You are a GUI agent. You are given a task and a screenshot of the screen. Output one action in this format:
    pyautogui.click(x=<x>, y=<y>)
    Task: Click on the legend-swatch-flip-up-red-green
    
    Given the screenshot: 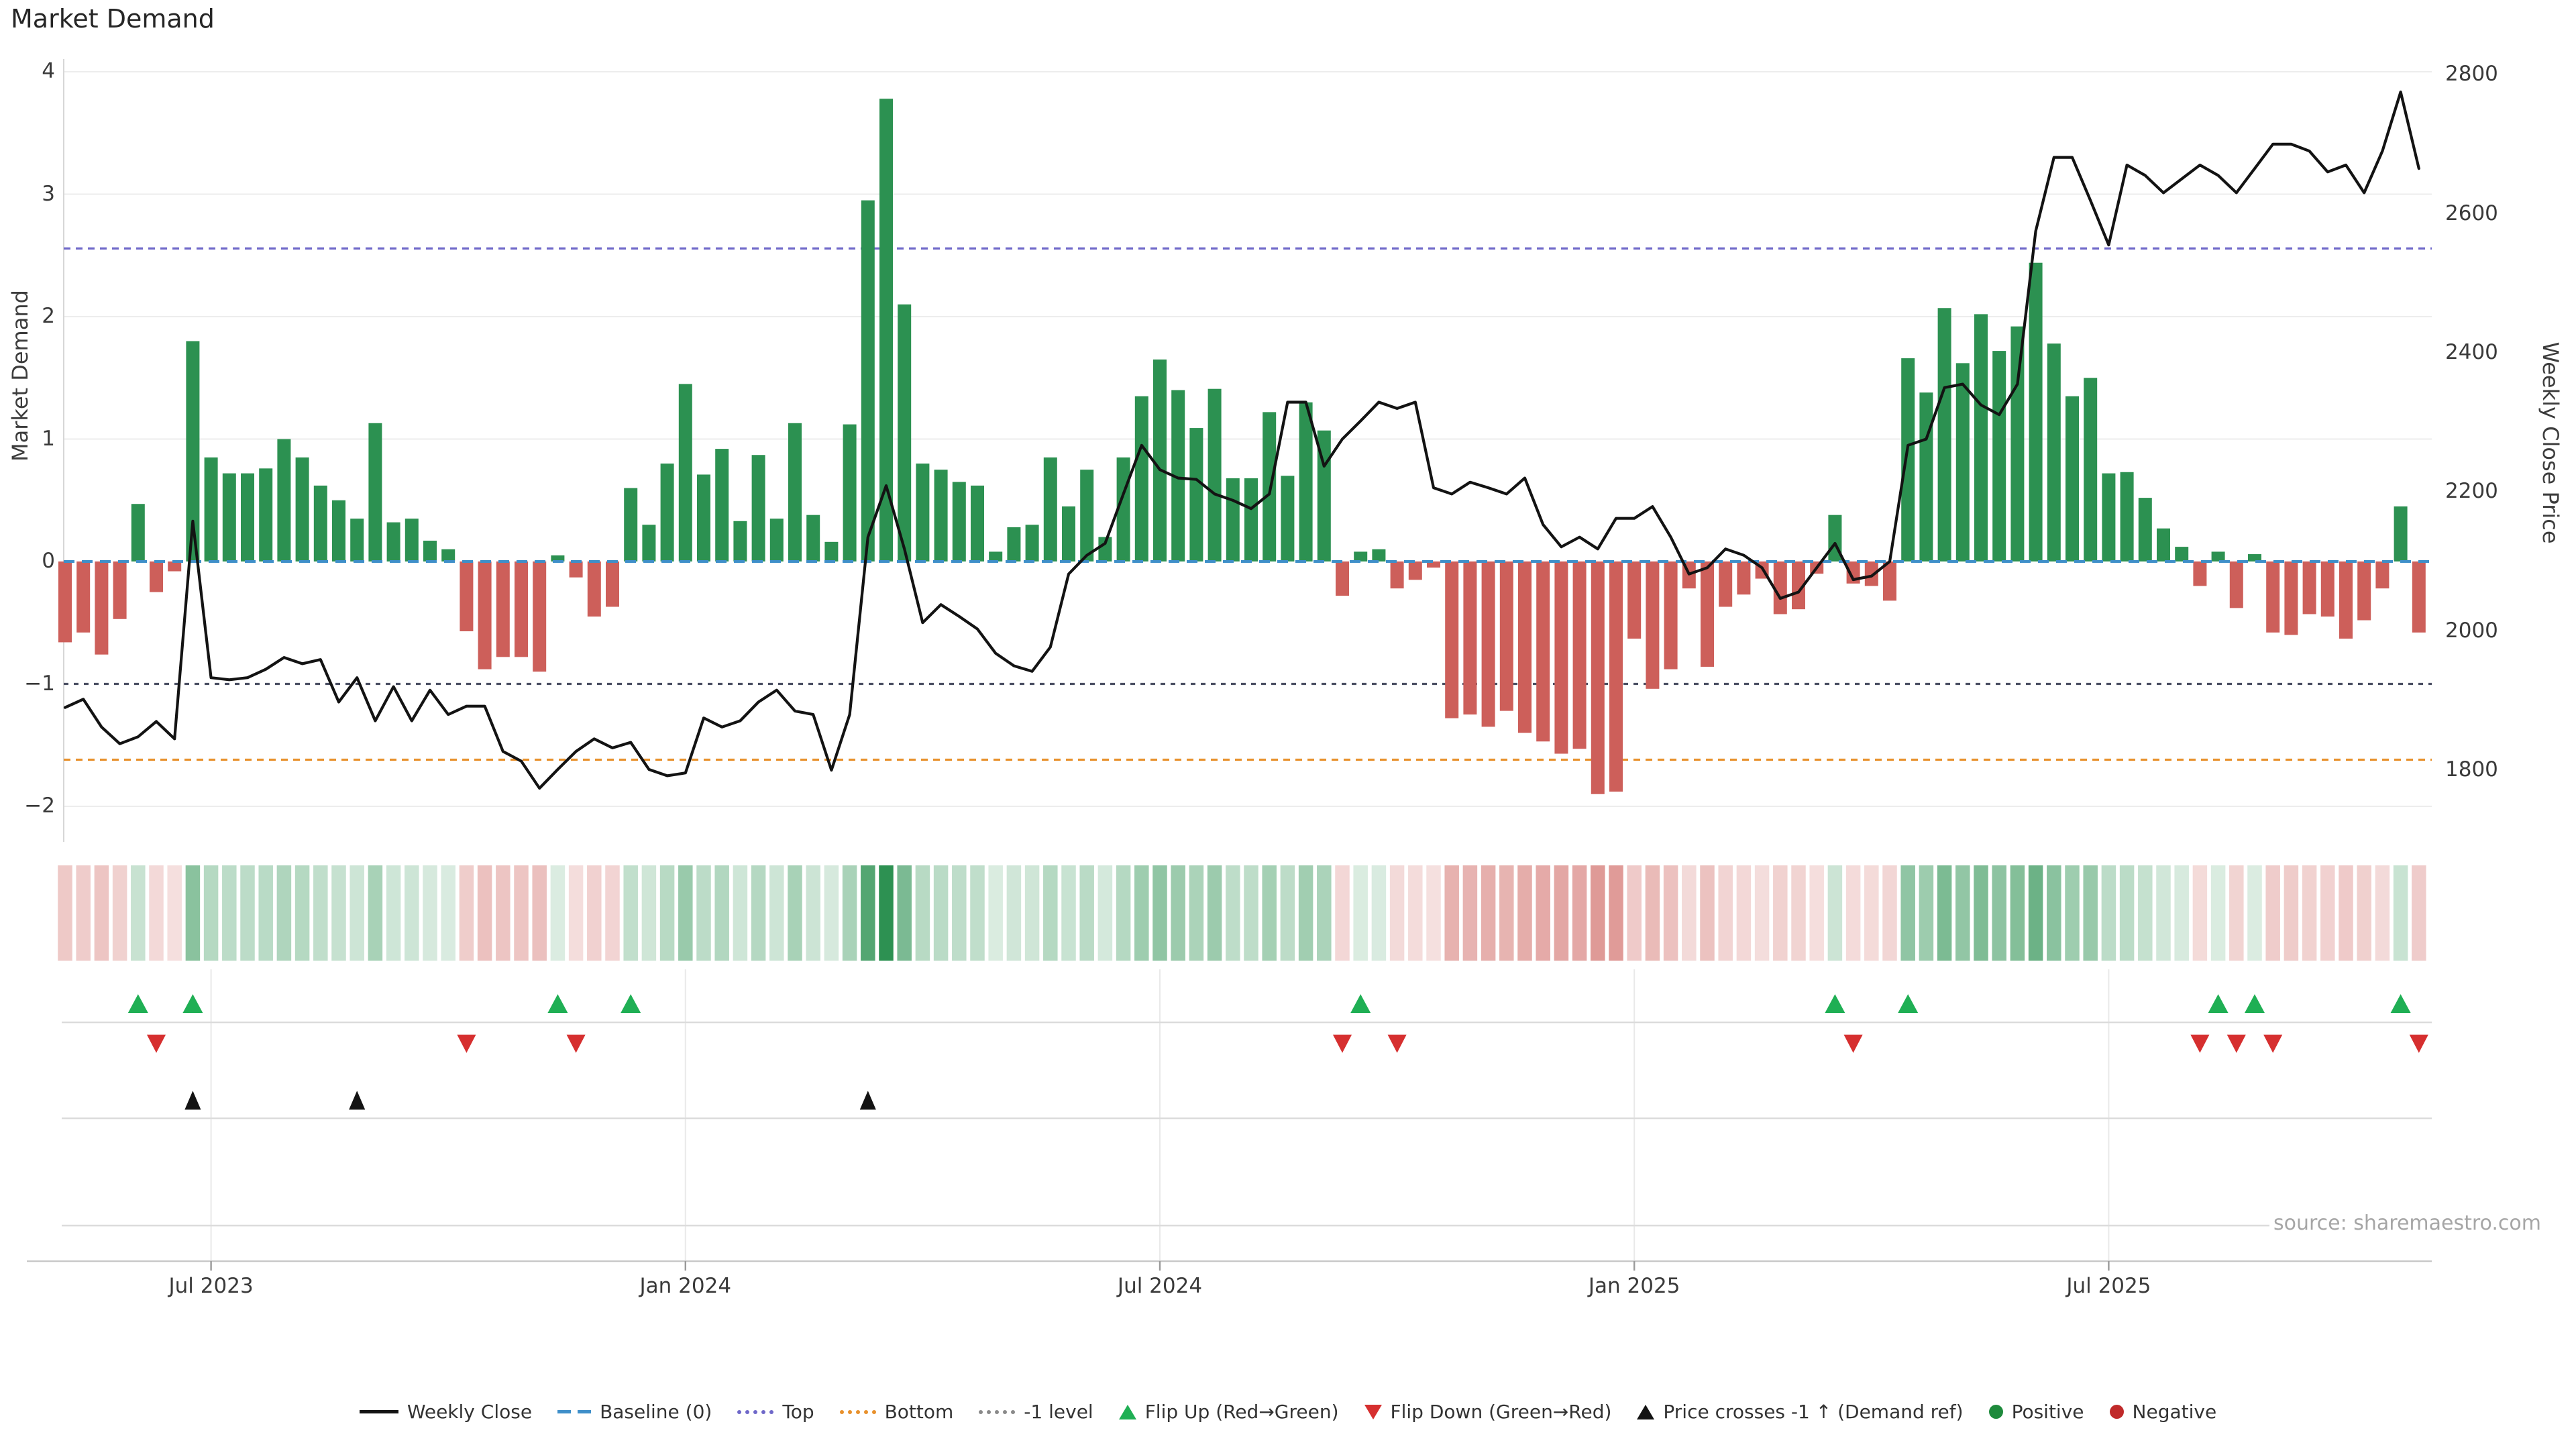 What is the action you would take?
    pyautogui.click(x=1127, y=1411)
    